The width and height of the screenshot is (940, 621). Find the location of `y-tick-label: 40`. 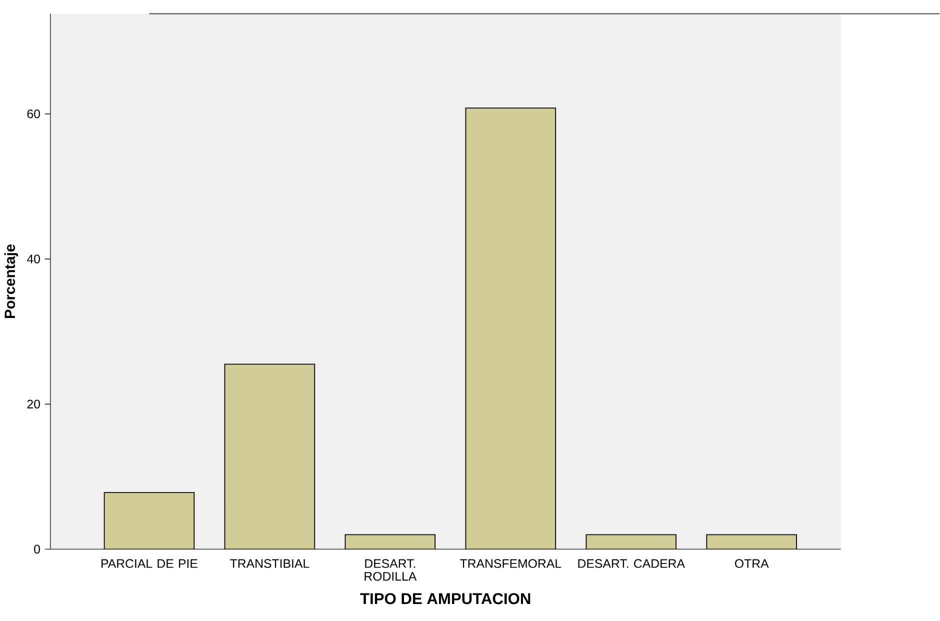

y-tick-label: 40 is located at coordinates (33, 259).